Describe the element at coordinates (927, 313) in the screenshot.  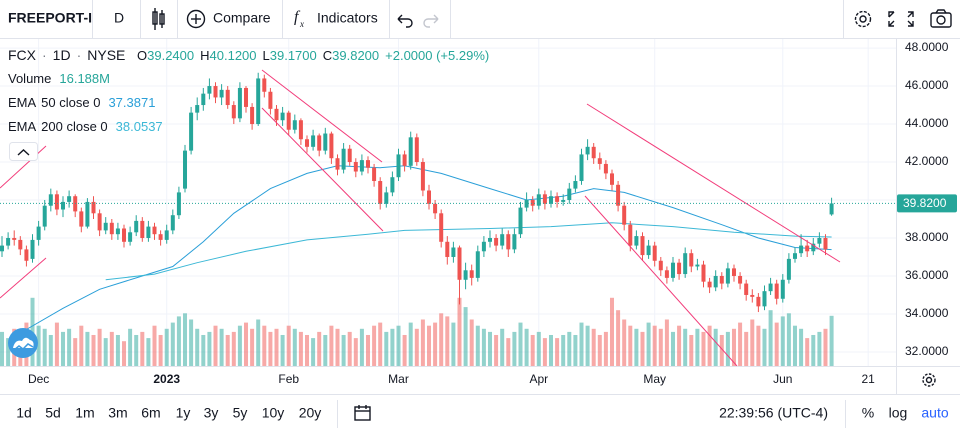
I see `y-tick-label: 34.0000` at that location.